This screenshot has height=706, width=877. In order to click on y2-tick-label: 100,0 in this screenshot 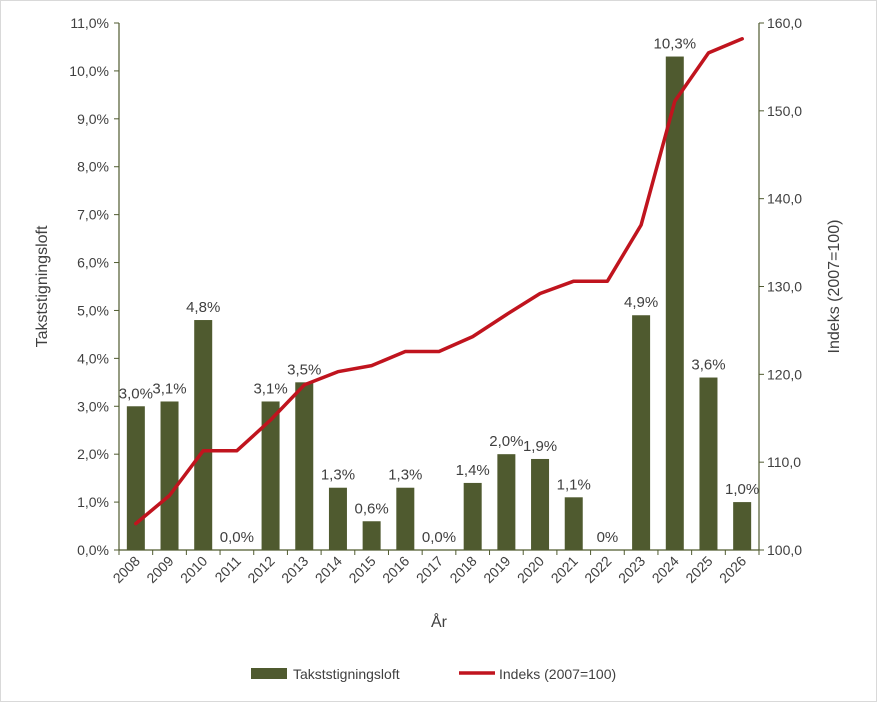, I will do `click(784, 550)`.